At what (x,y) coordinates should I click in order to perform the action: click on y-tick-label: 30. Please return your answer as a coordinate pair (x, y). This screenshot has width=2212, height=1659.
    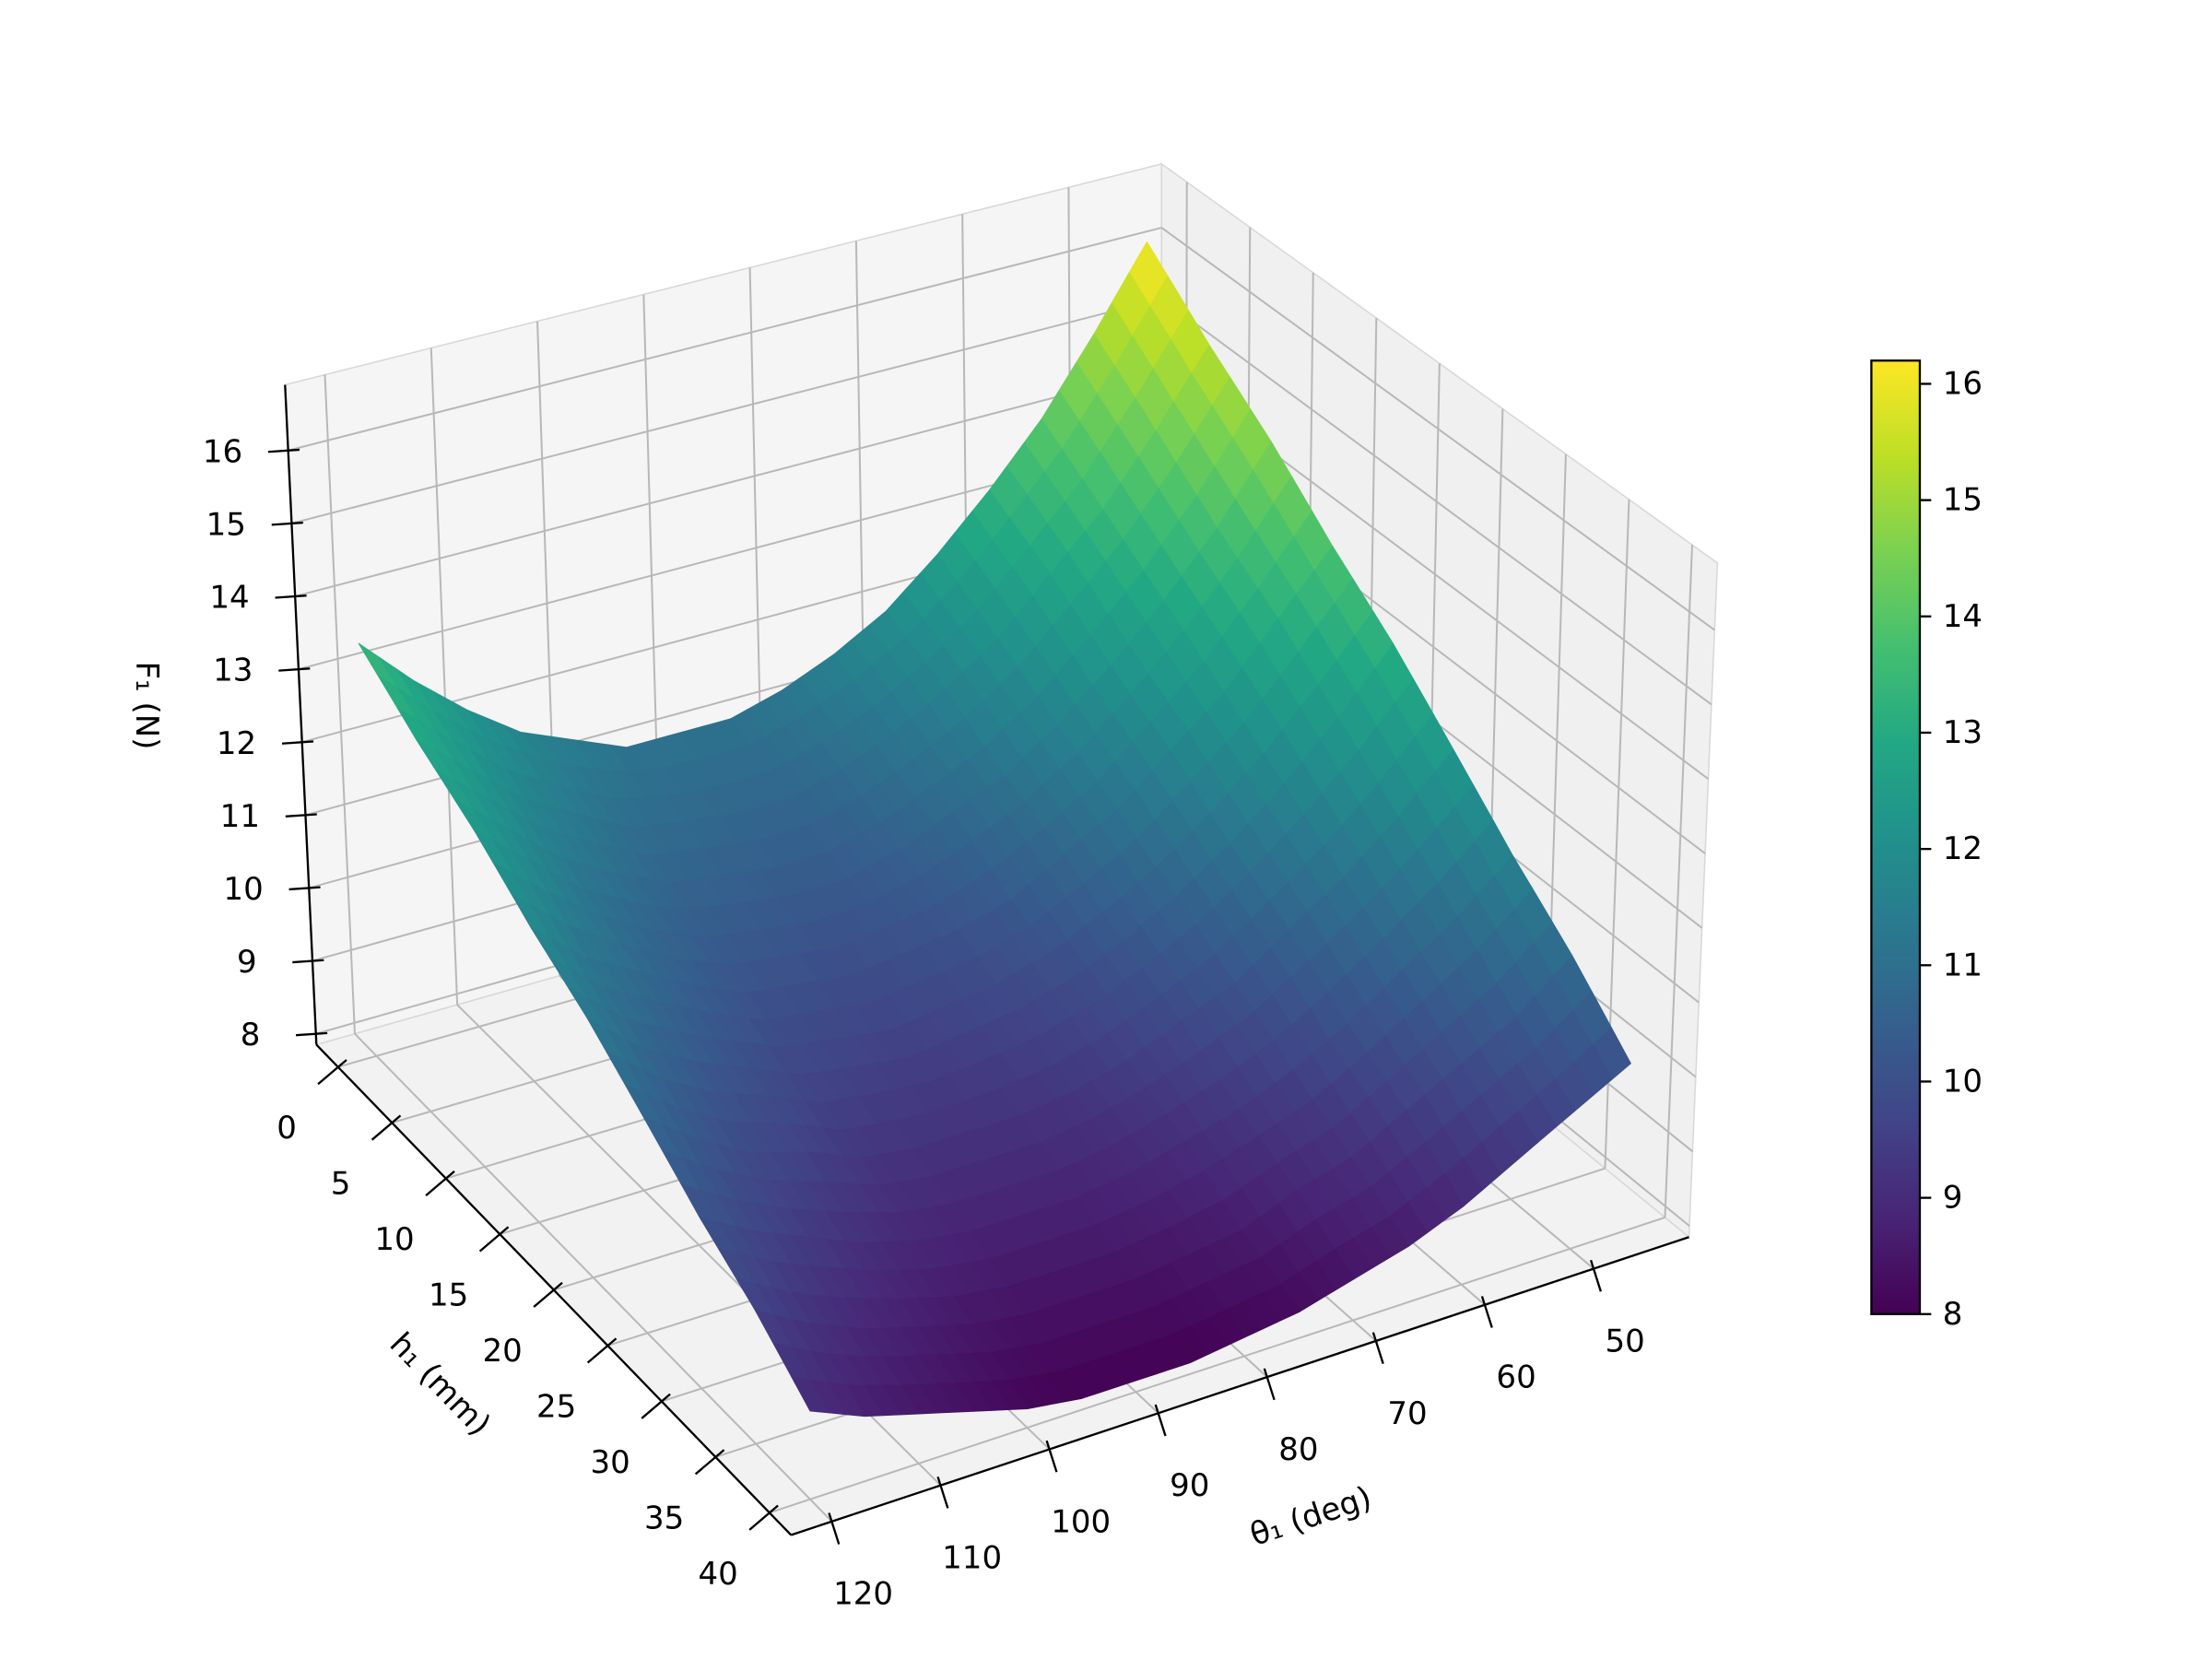
    Looking at the image, I should click on (609, 1462).